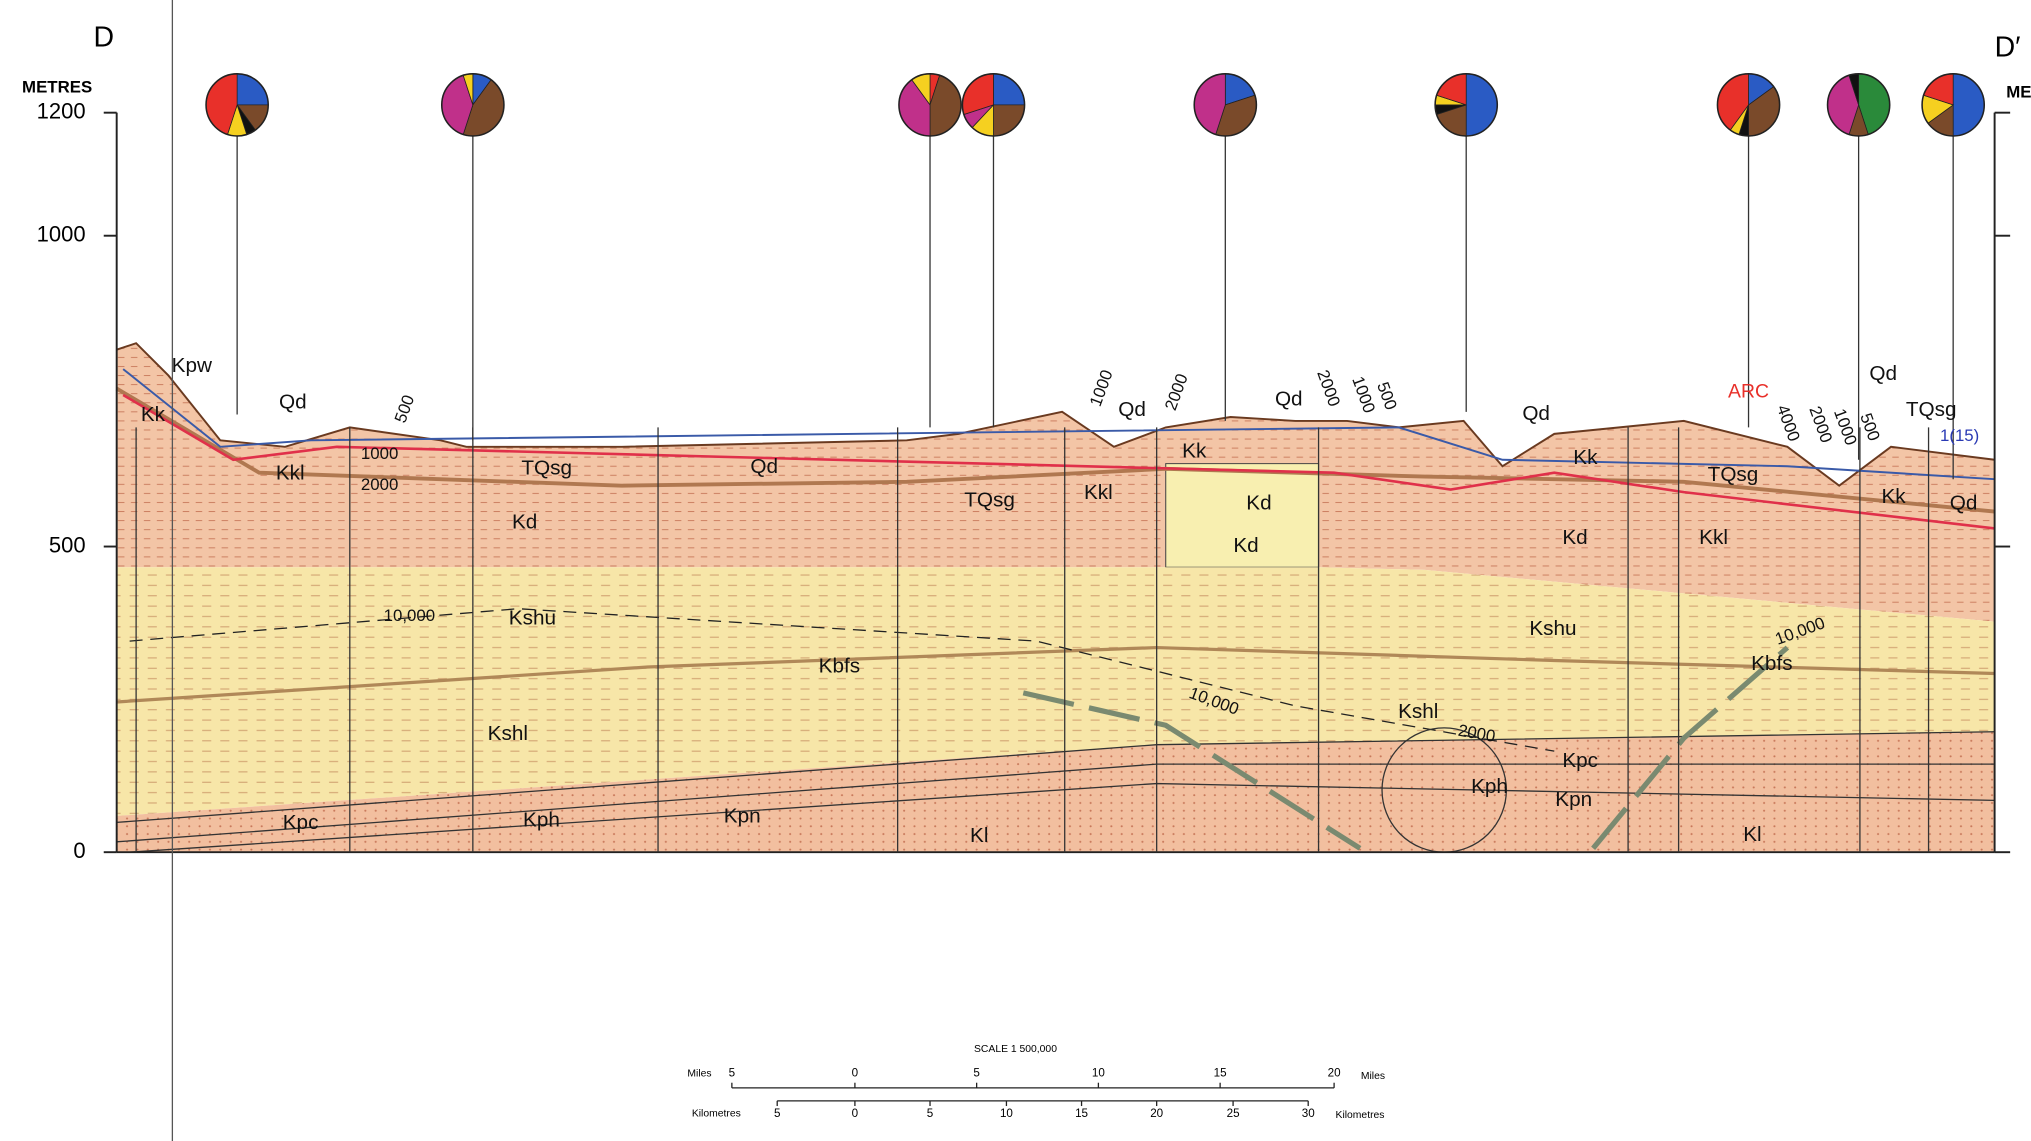 This screenshot has height=1141, width=2031. Describe the element at coordinates (192, 365) in the screenshot. I see `unit-label: Kpw` at that location.